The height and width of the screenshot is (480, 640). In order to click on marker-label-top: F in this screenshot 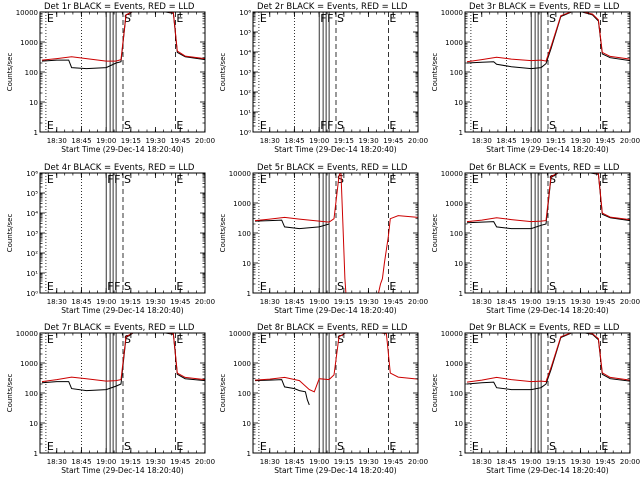, I will do `click(117, 179)`.